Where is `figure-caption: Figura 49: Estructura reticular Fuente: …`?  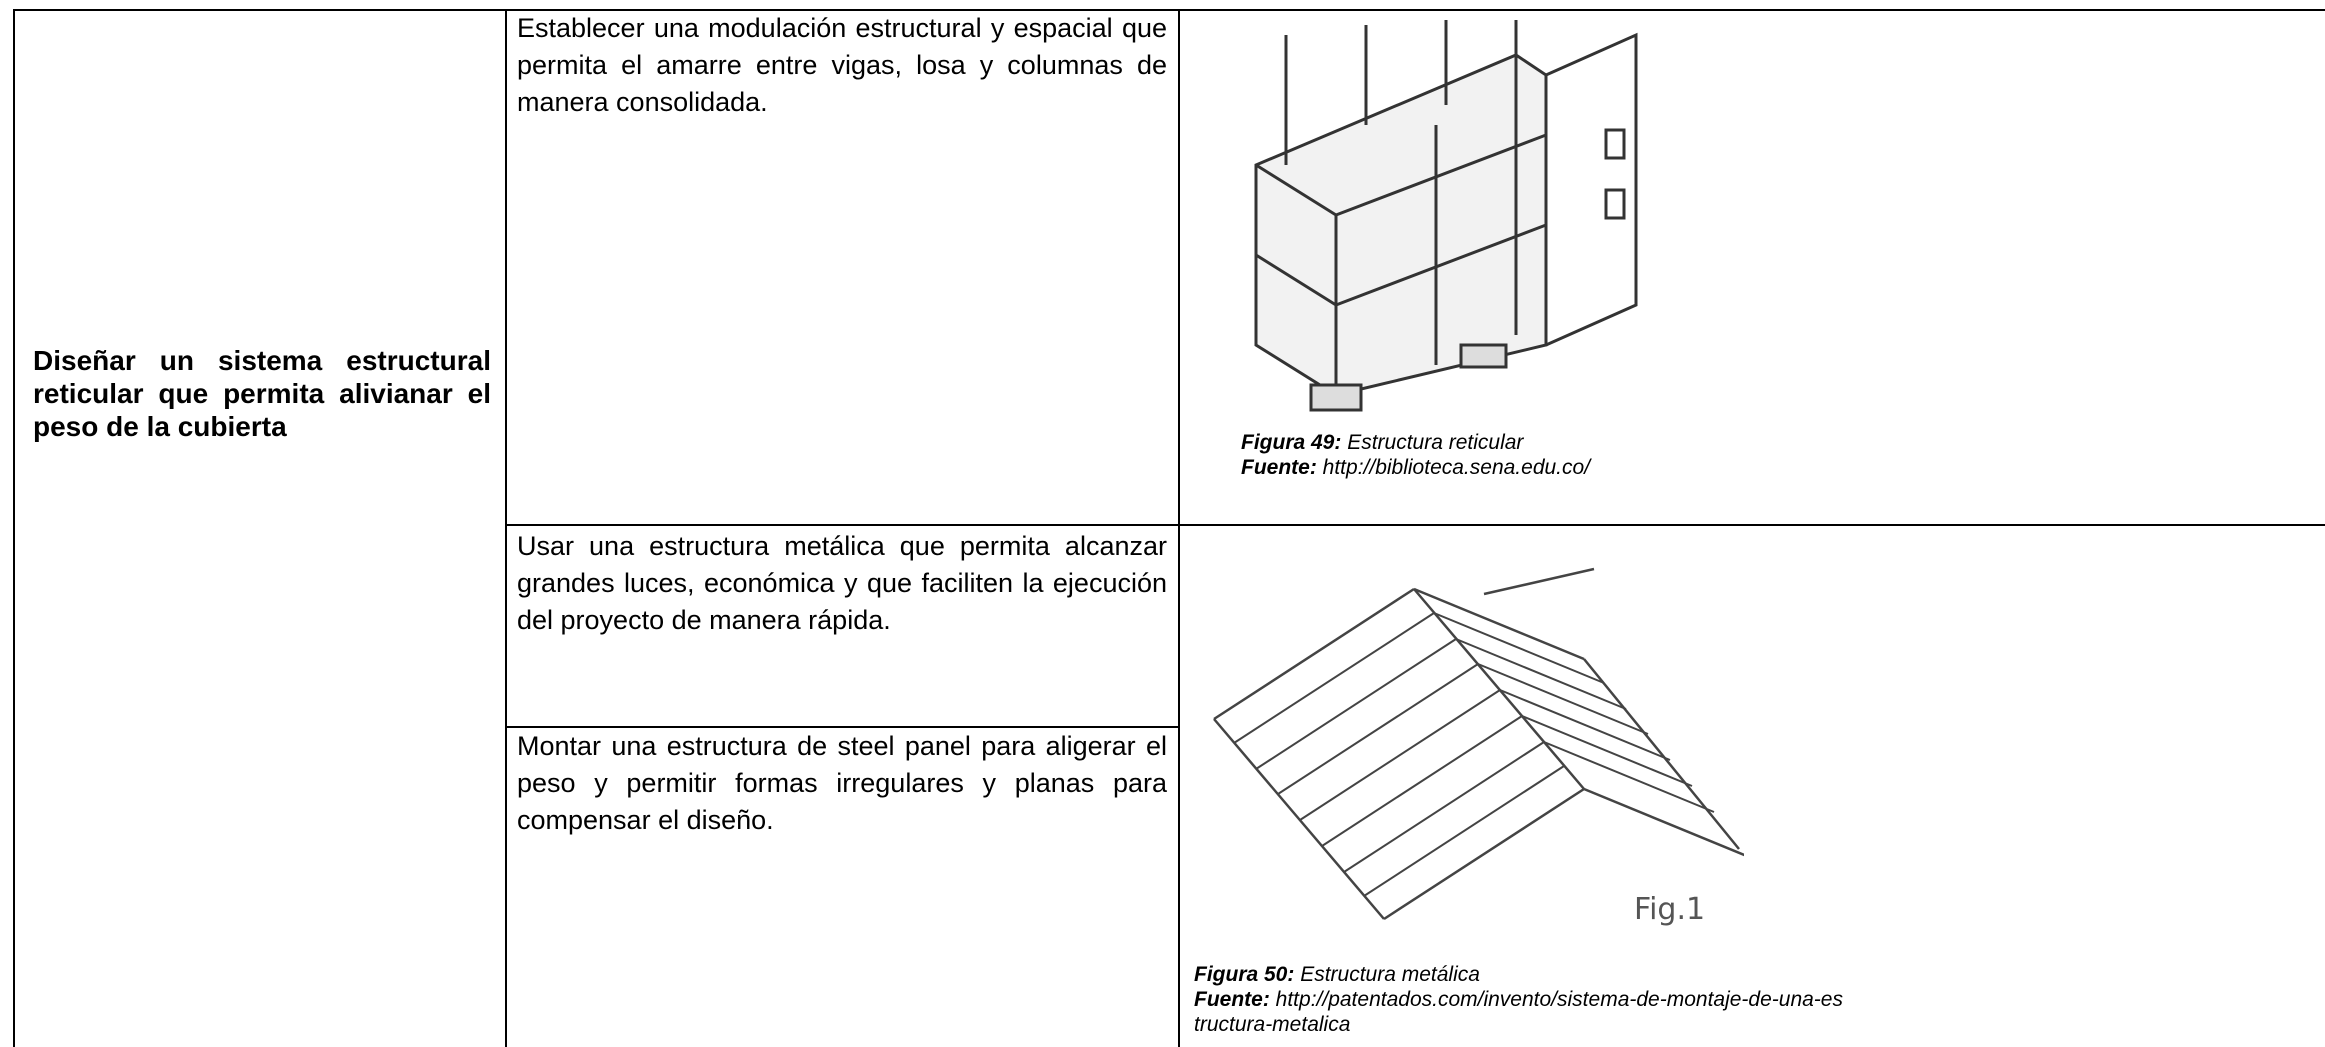 figure-caption: Figura 49: Estructura reticular Fuente: … is located at coordinates (1415, 455).